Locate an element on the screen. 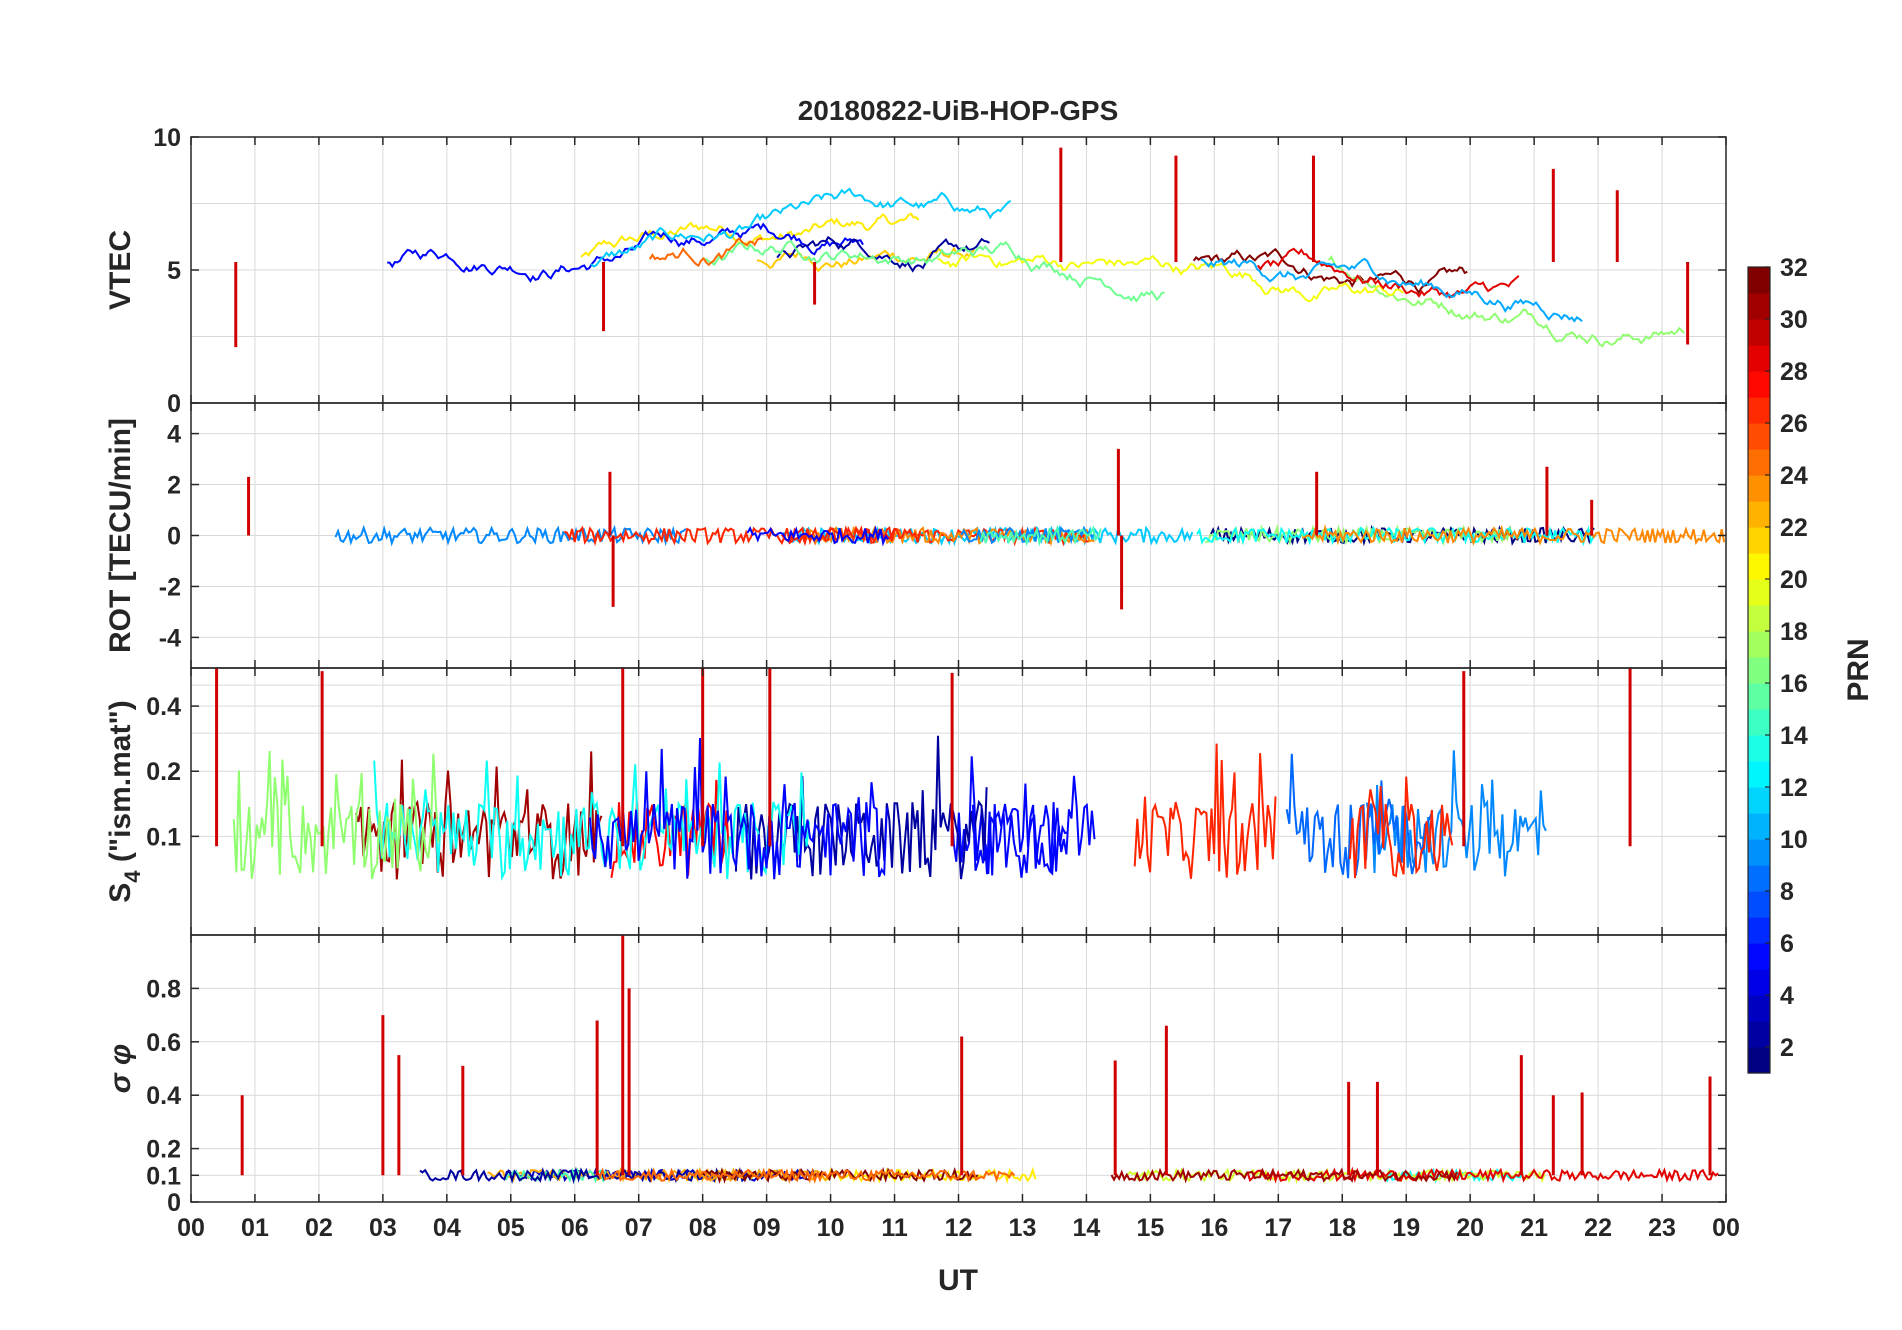 The width and height of the screenshot is (1902, 1330). colorbar-tick-label: 32 is located at coordinates (1794, 268).